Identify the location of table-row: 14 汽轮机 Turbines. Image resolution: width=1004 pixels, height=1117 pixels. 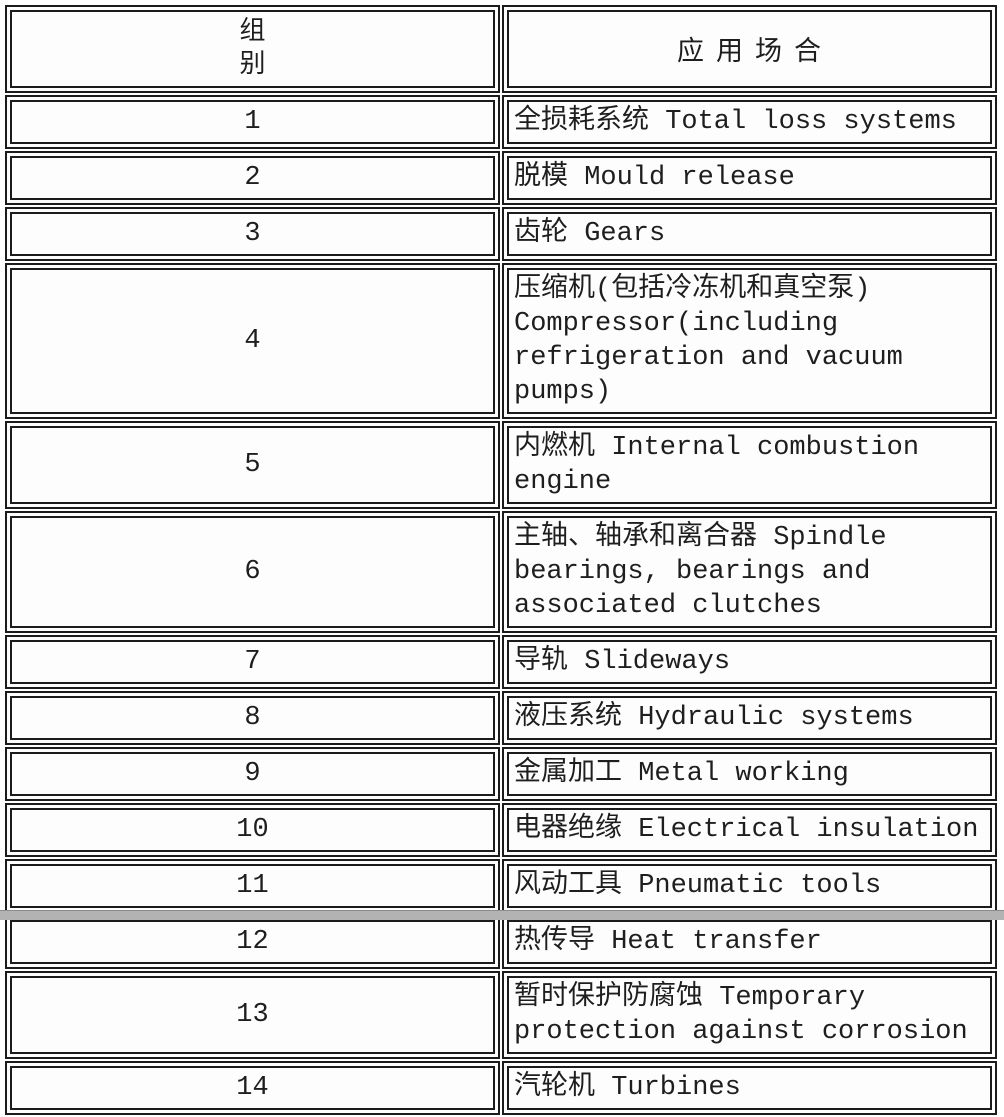
(501, 1088).